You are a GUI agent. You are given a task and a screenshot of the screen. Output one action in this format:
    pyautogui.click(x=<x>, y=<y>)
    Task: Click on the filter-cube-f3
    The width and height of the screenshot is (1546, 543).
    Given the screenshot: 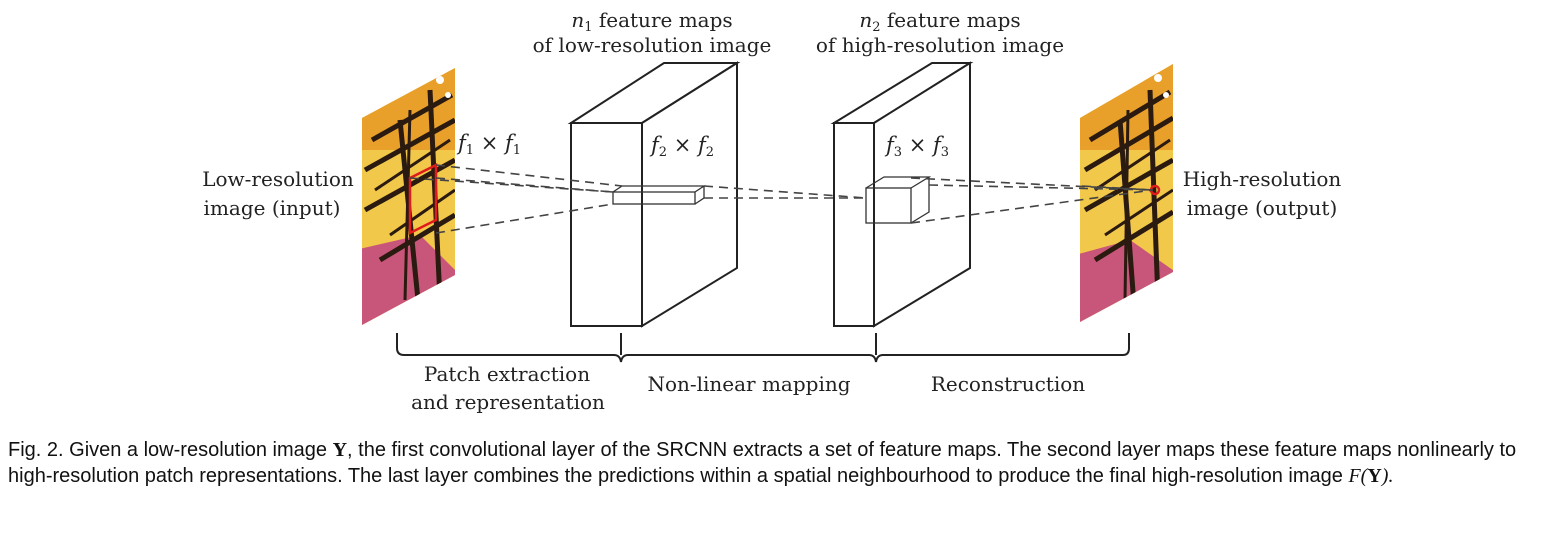 What is the action you would take?
    pyautogui.click(x=898, y=200)
    